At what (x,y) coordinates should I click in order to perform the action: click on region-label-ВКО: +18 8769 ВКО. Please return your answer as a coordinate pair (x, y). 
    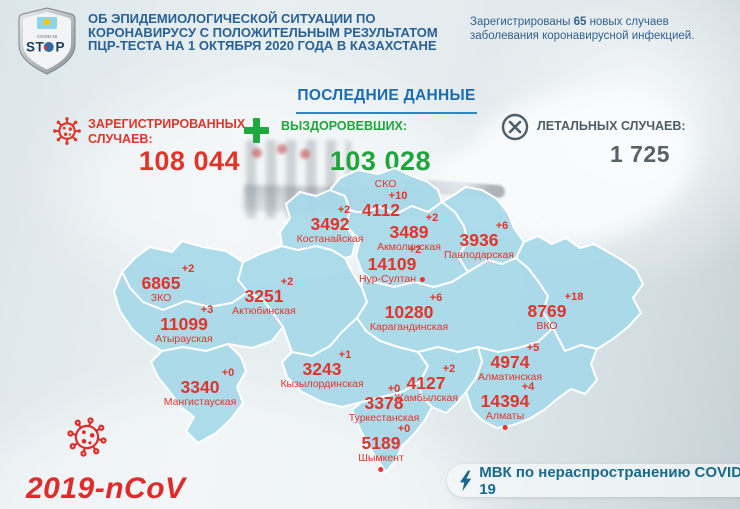
    Looking at the image, I should click on (555, 312).